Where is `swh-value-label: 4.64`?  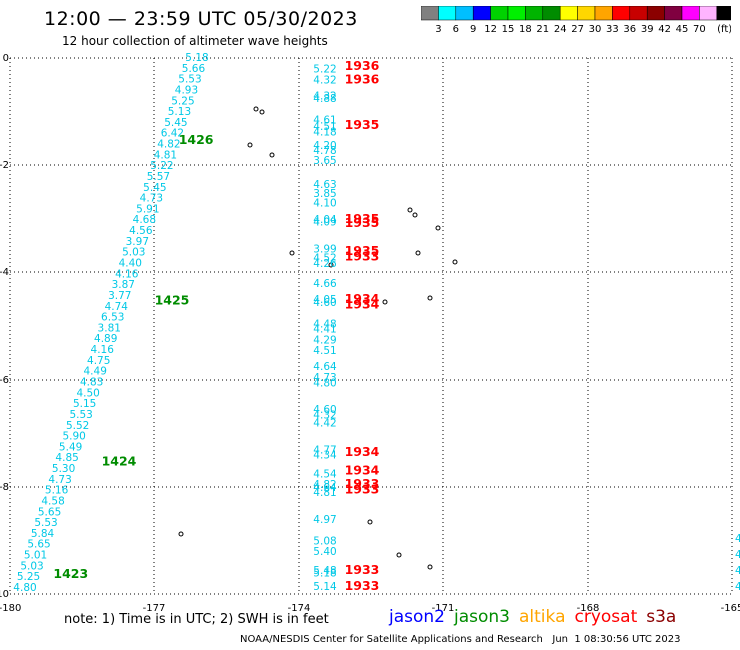
swh-value-label: 4.64 is located at coordinates (325, 367).